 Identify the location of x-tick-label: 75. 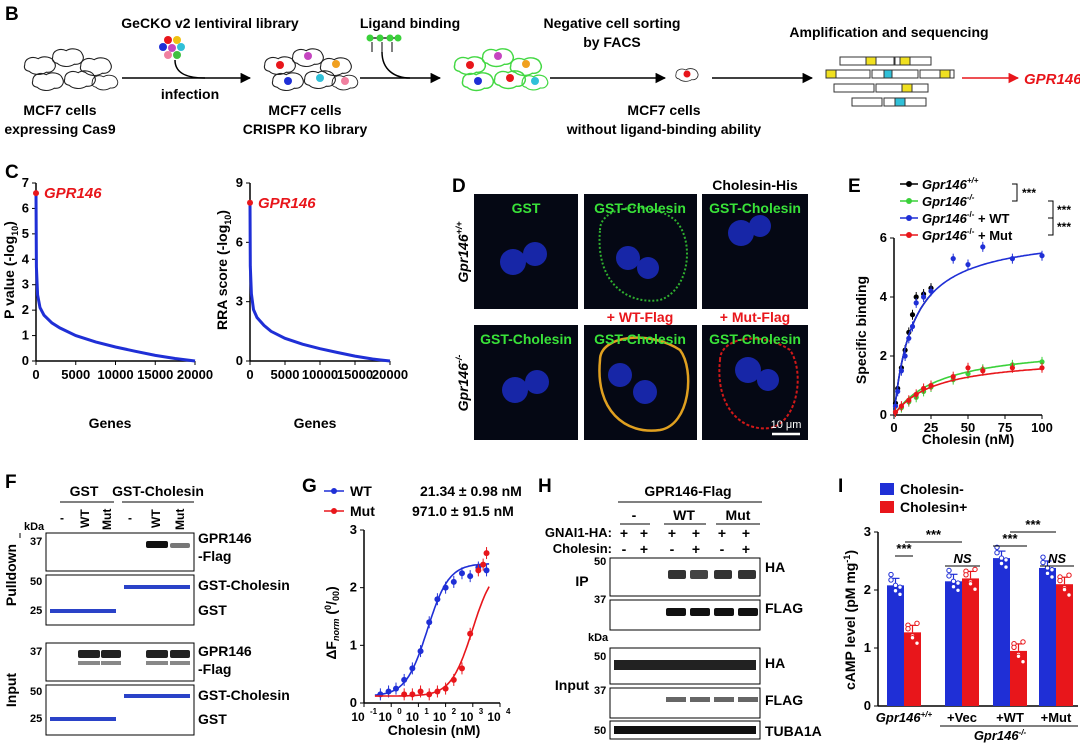
(1005, 427).